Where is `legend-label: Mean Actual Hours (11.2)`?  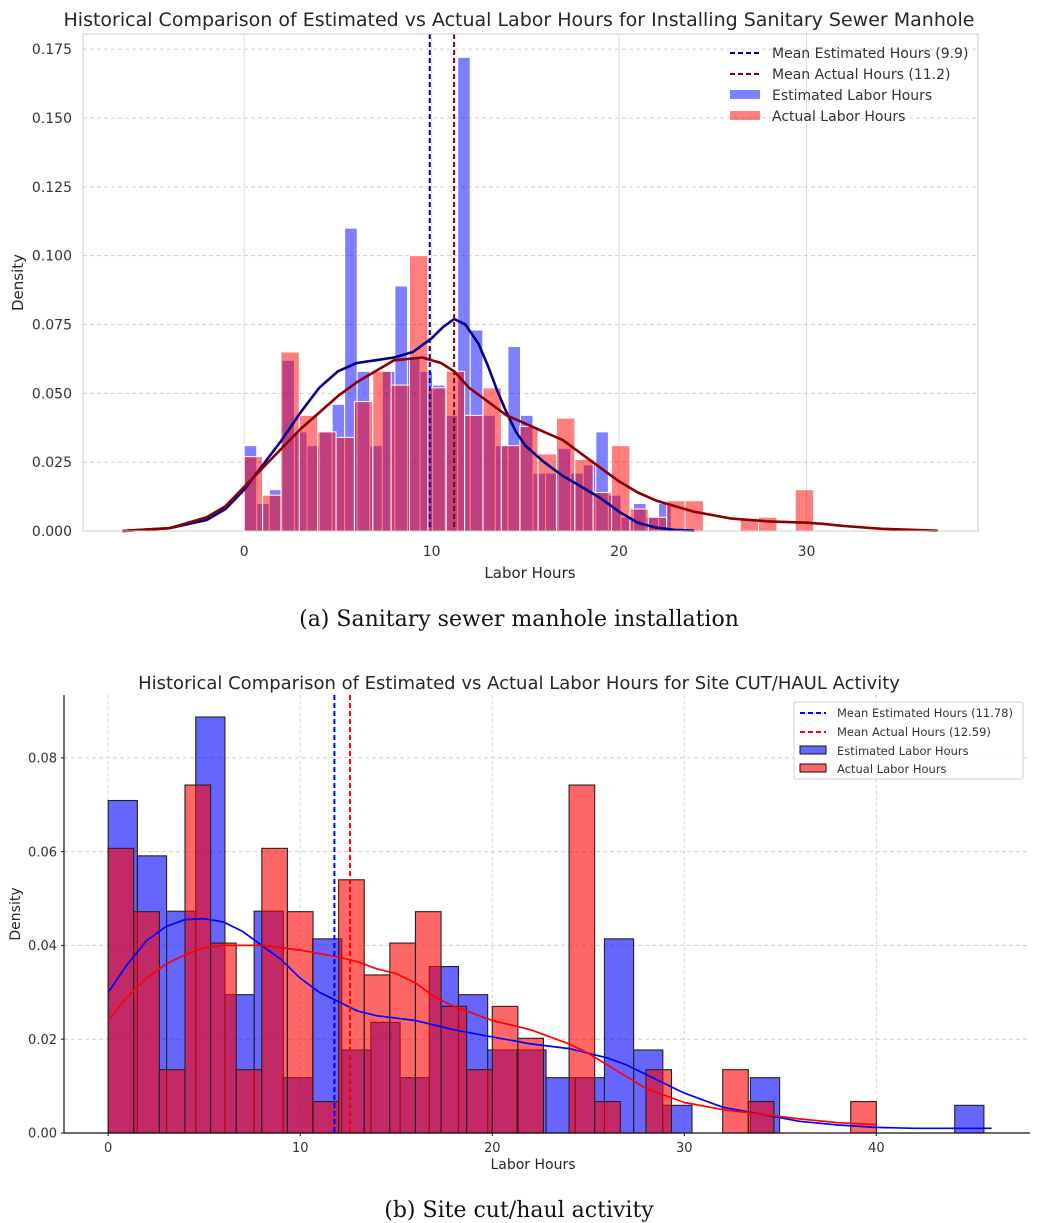 legend-label: Mean Actual Hours (11.2) is located at coordinates (861, 75).